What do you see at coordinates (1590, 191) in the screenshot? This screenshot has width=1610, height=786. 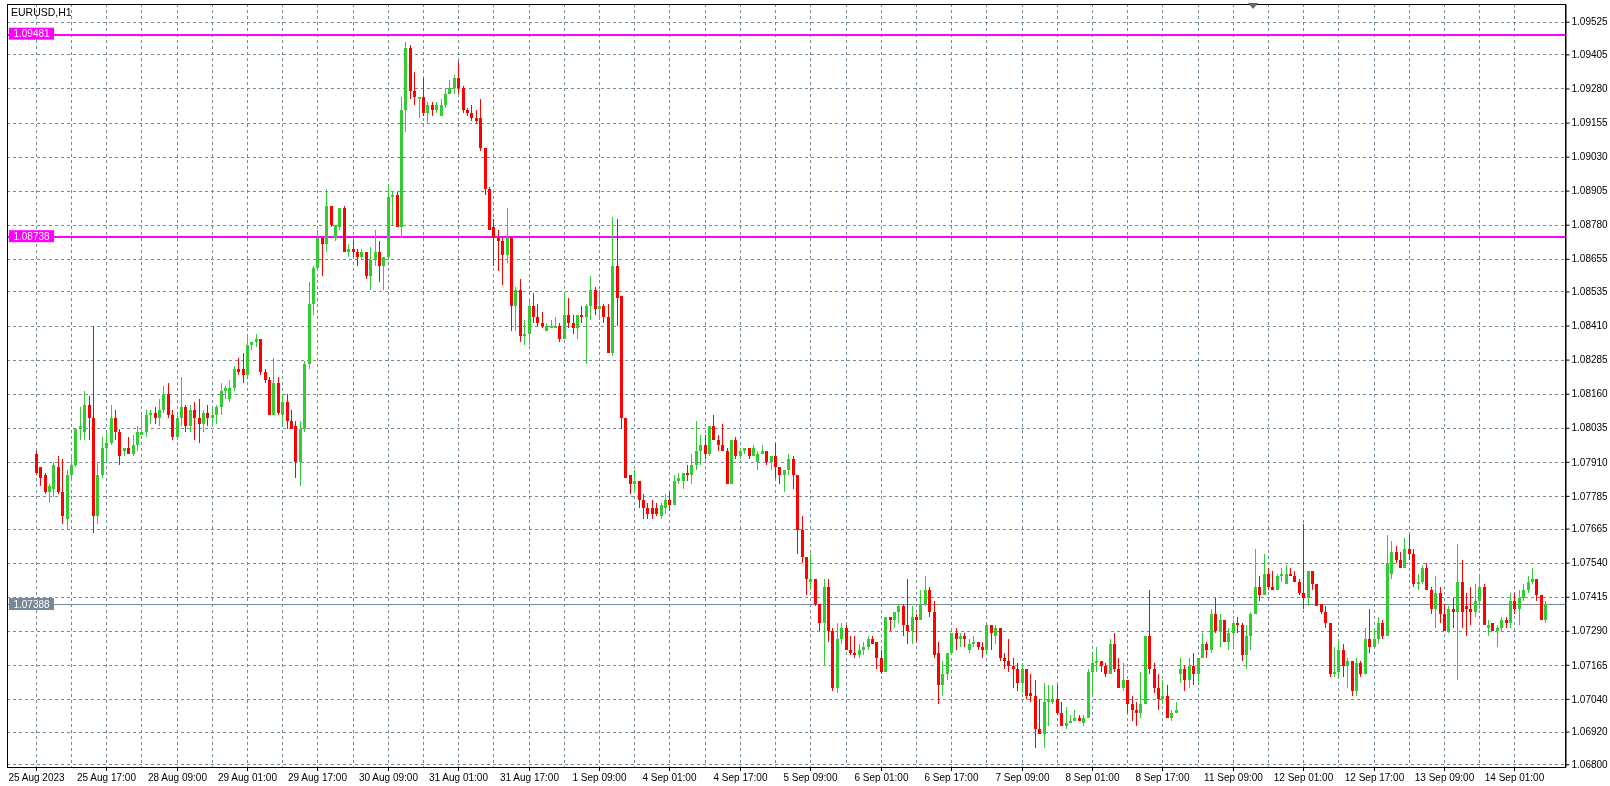 I see `y-tick-label: 1.08905` at bounding box center [1590, 191].